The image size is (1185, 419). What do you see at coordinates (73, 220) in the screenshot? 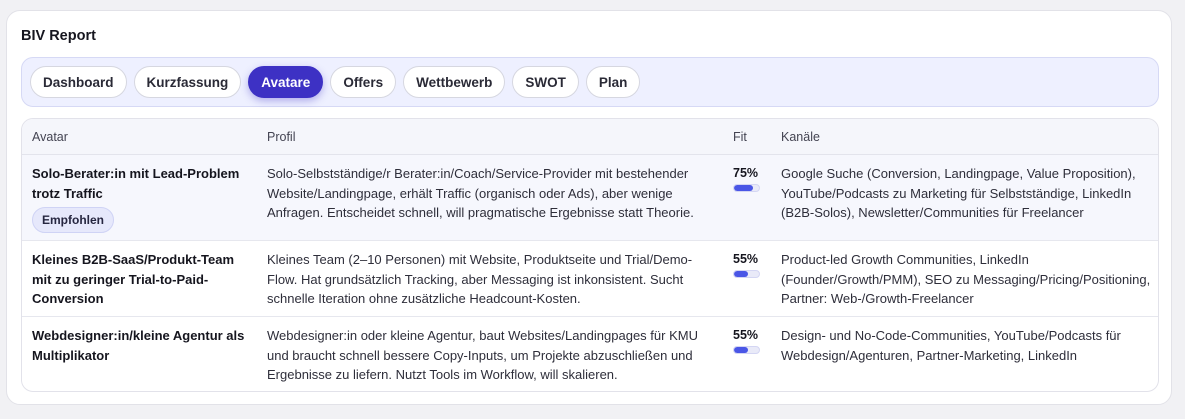
I see `recommended-badge: Empfohlen` at bounding box center [73, 220].